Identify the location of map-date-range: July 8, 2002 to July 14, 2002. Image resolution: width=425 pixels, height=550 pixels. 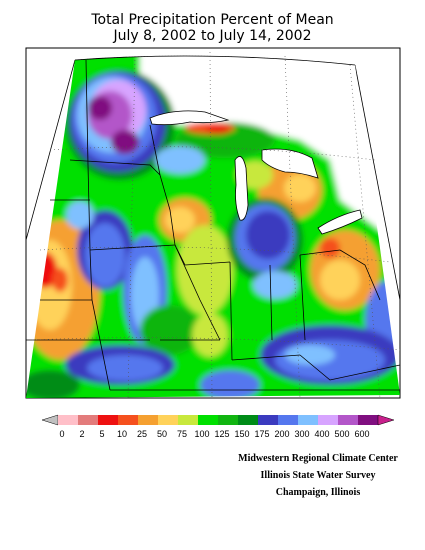
(212, 36).